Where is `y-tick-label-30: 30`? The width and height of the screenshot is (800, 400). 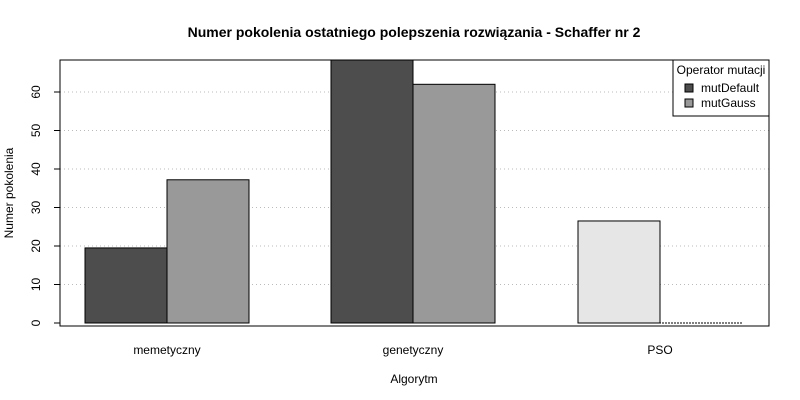 y-tick-label-30: 30 is located at coordinates (36, 208).